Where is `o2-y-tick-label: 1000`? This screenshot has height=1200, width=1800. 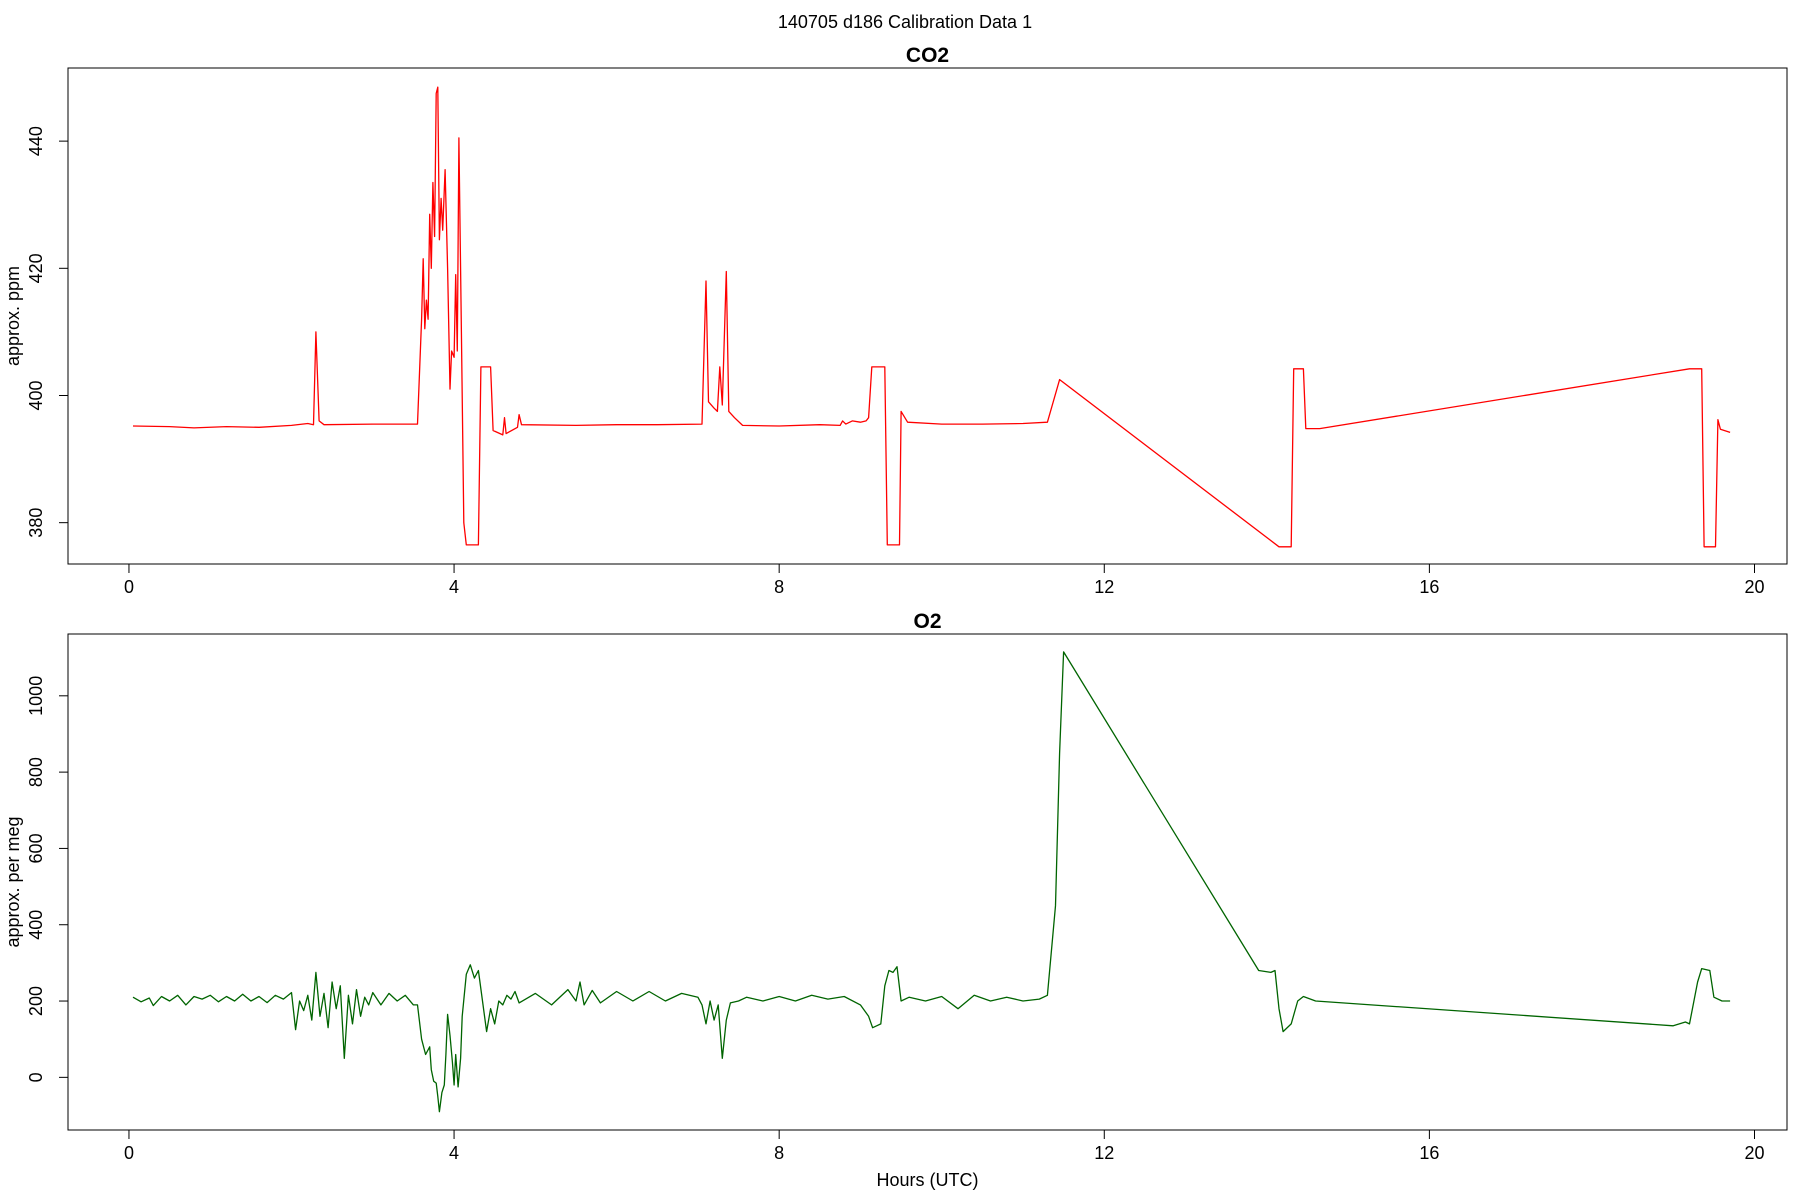
o2-y-tick-label: 1000 is located at coordinates (36, 696).